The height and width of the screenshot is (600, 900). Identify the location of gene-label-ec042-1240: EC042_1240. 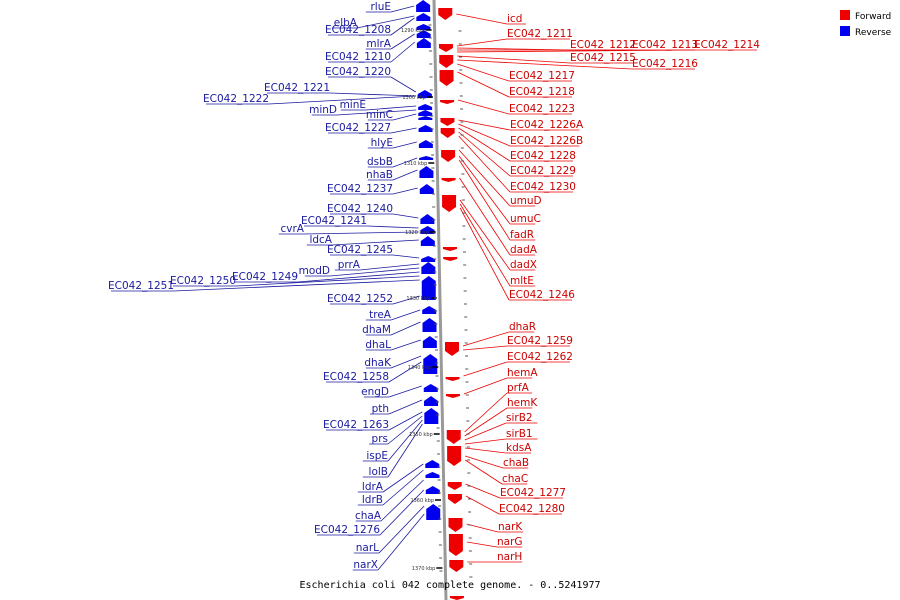
(360, 209).